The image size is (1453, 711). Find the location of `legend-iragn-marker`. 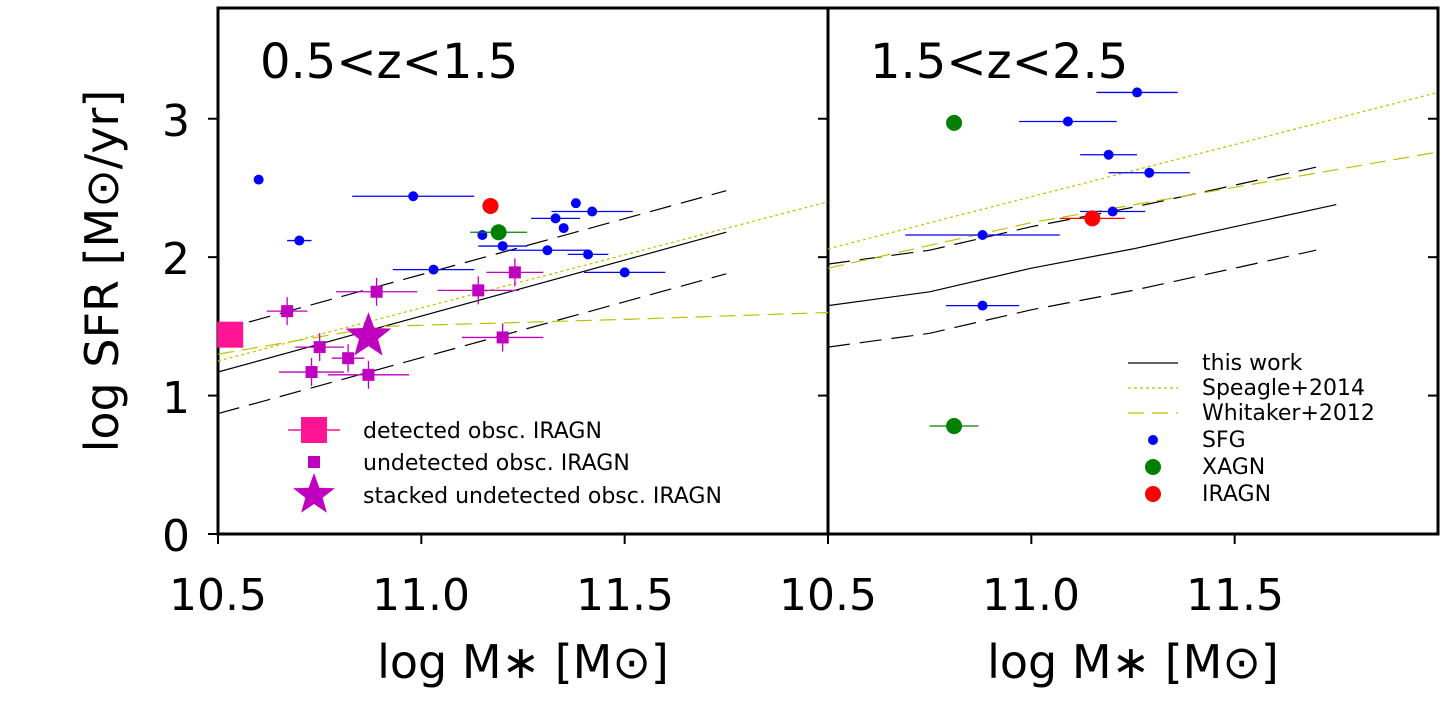

legend-iragn-marker is located at coordinates (1153, 494).